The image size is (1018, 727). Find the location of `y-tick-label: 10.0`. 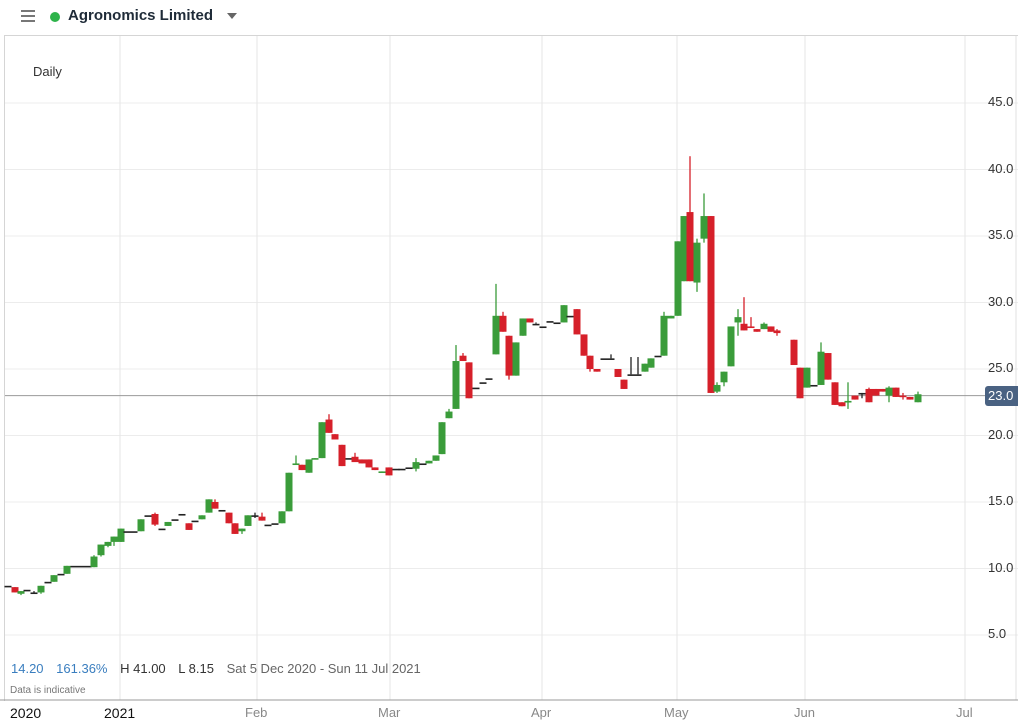

y-tick-label: 10.0 is located at coordinates (1001, 567).